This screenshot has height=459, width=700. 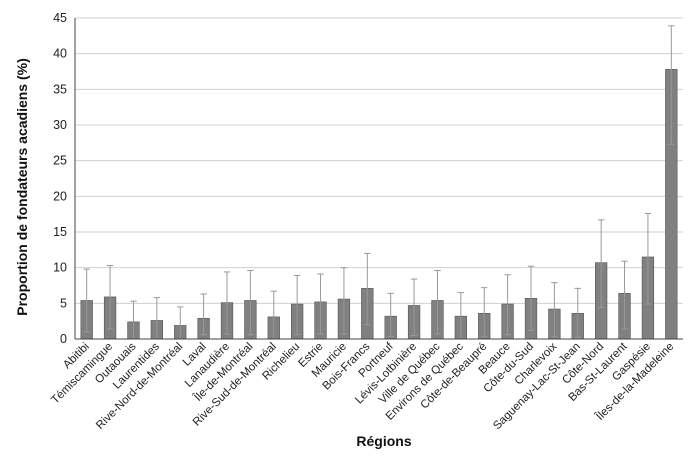 What do you see at coordinates (383, 441) in the screenshot?
I see `x-axis-title: Régions` at bounding box center [383, 441].